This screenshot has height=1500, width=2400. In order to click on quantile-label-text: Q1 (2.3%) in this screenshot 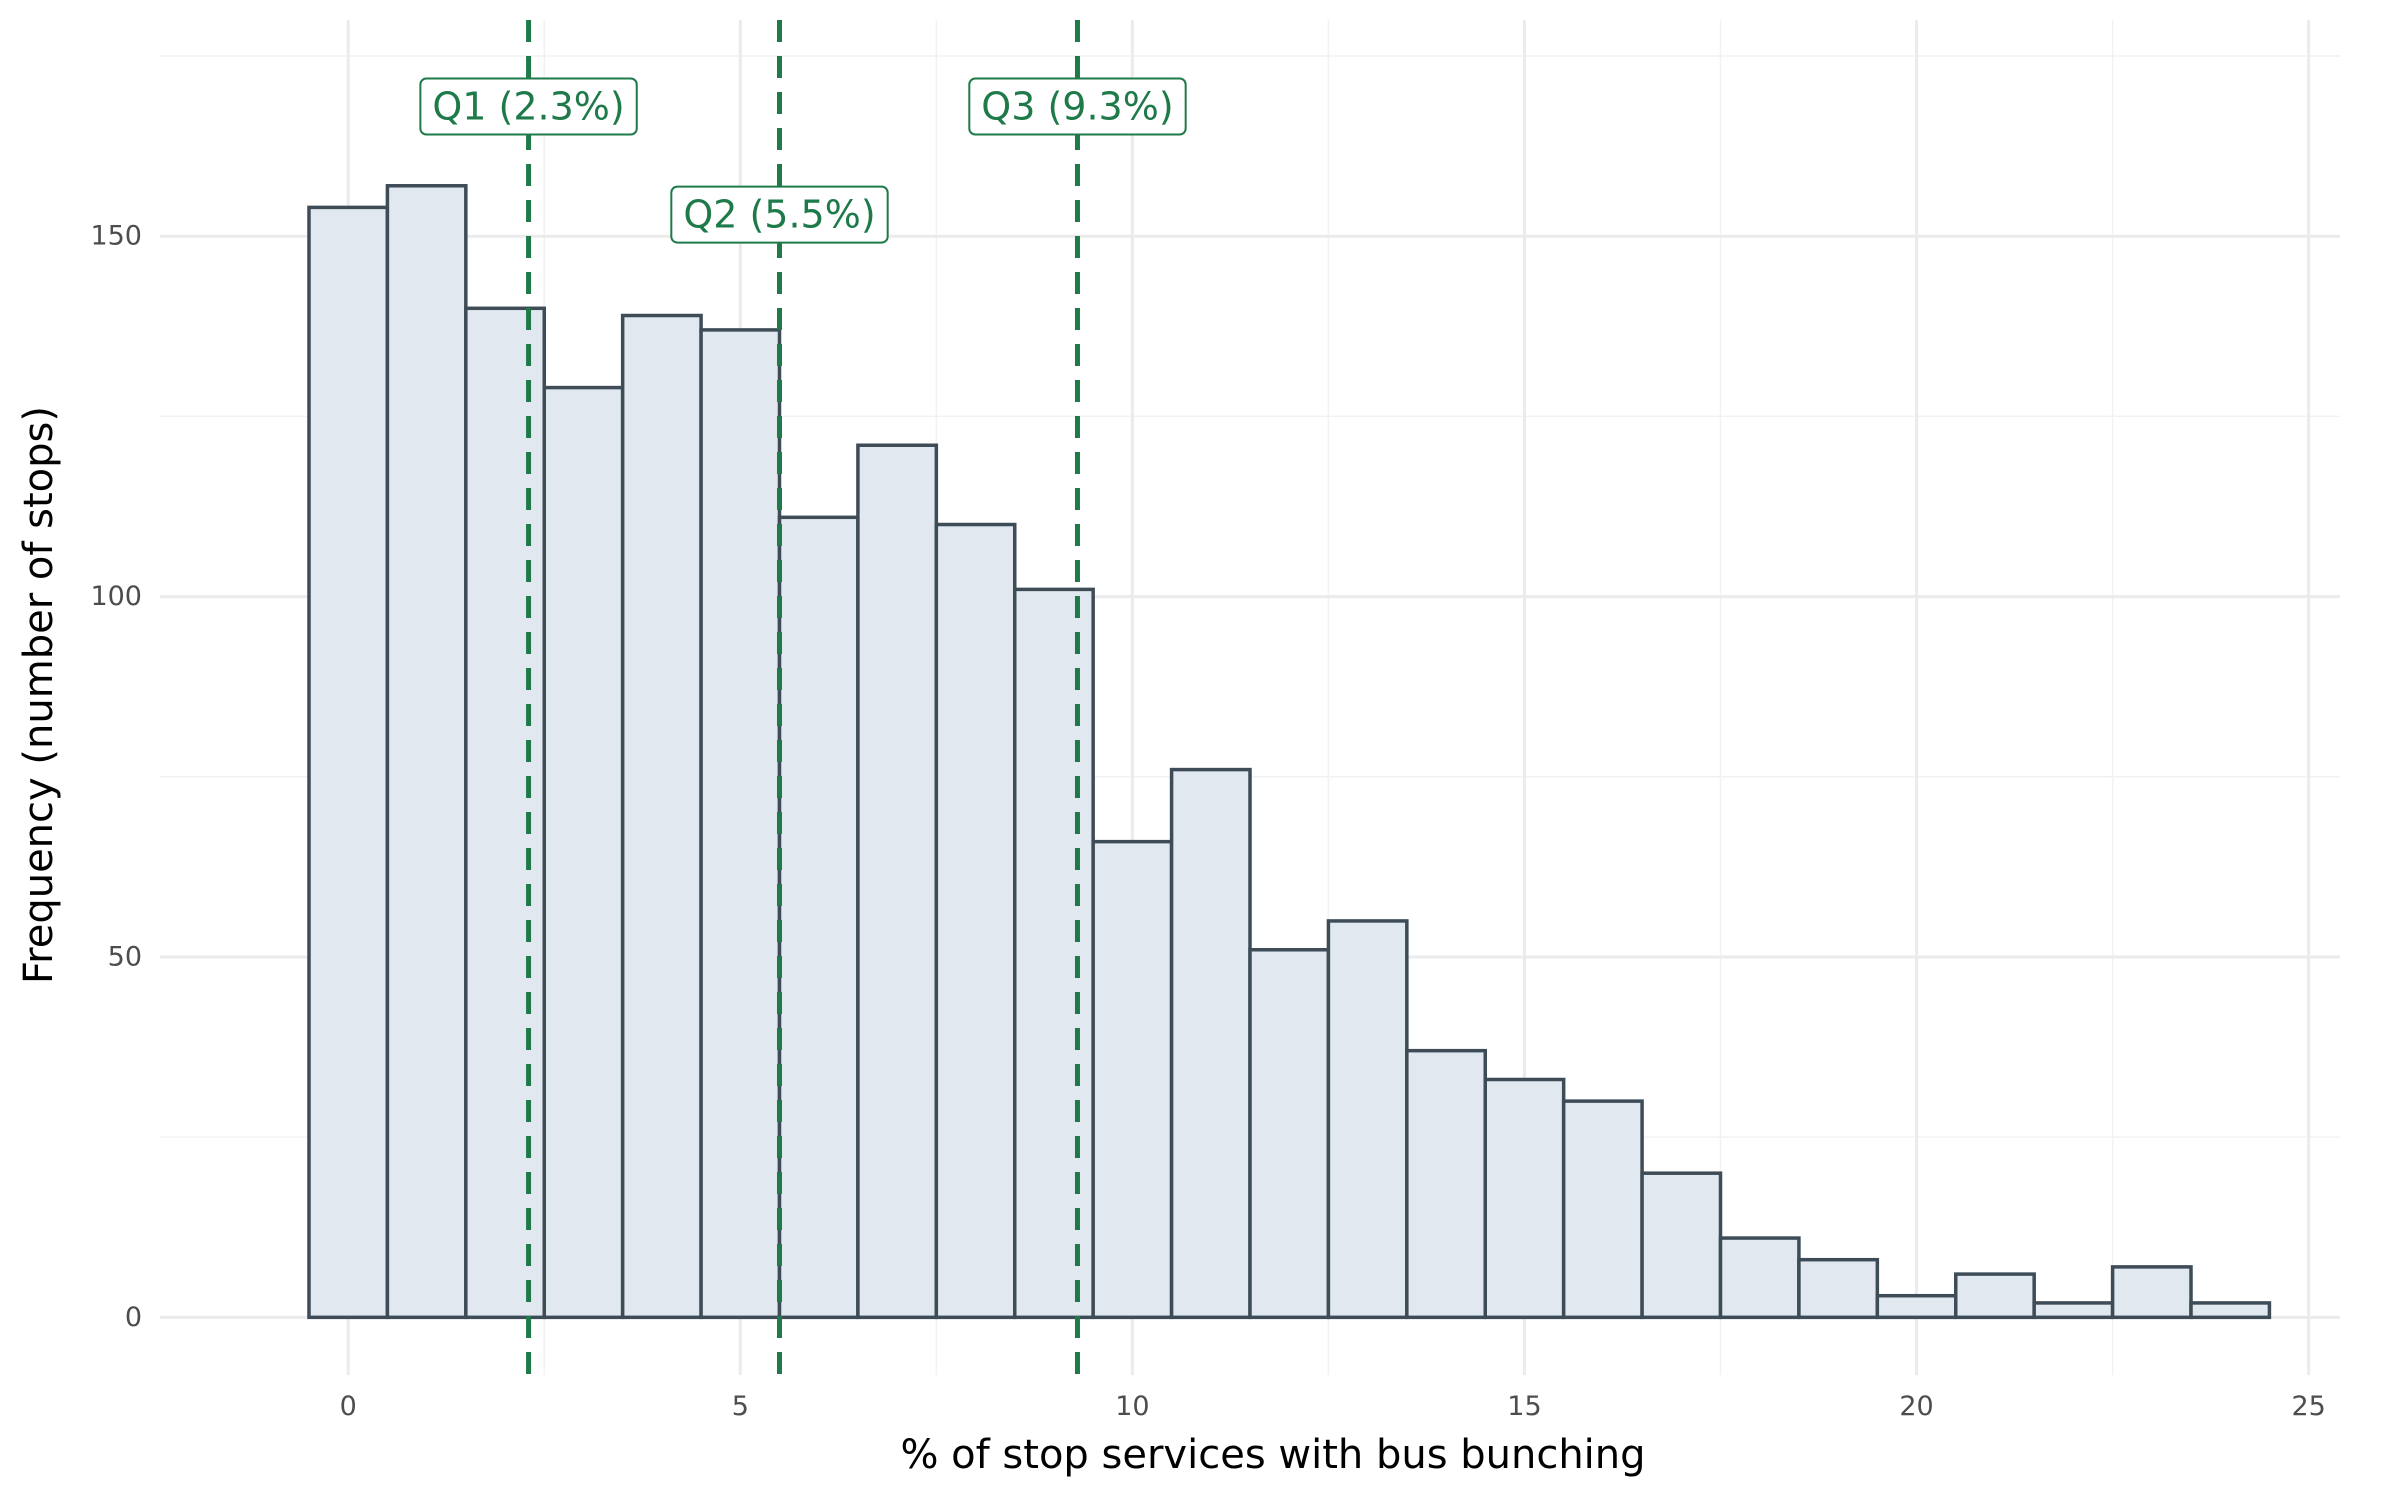, I will do `click(528, 106)`.